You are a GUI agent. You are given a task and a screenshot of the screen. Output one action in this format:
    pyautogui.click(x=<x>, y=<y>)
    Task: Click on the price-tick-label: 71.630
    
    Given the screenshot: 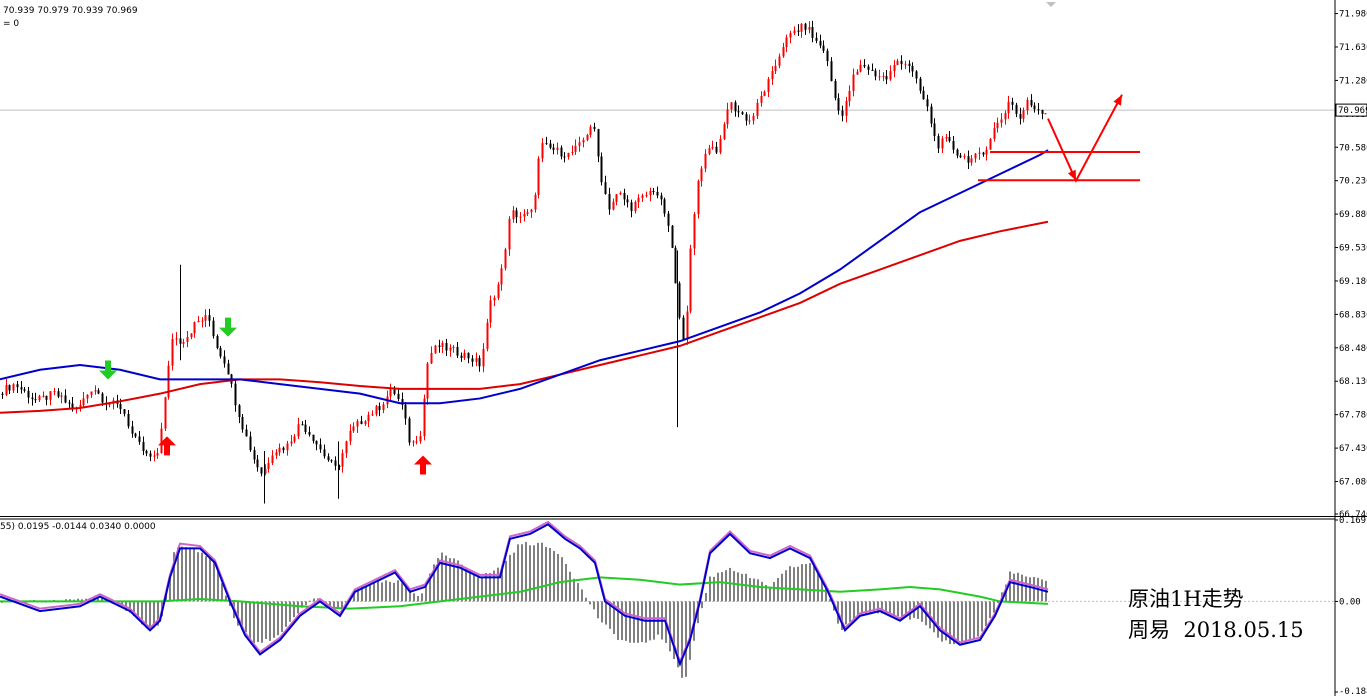 What is the action you would take?
    pyautogui.click(x=1353, y=48)
    